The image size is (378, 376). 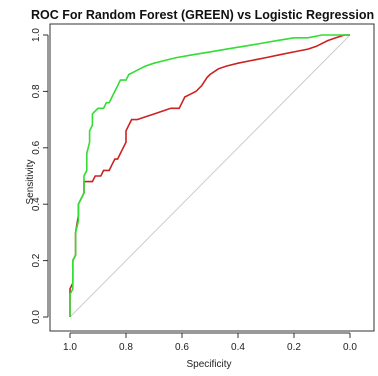 I want to click on y-tick-label: 0.2, so click(x=36, y=260).